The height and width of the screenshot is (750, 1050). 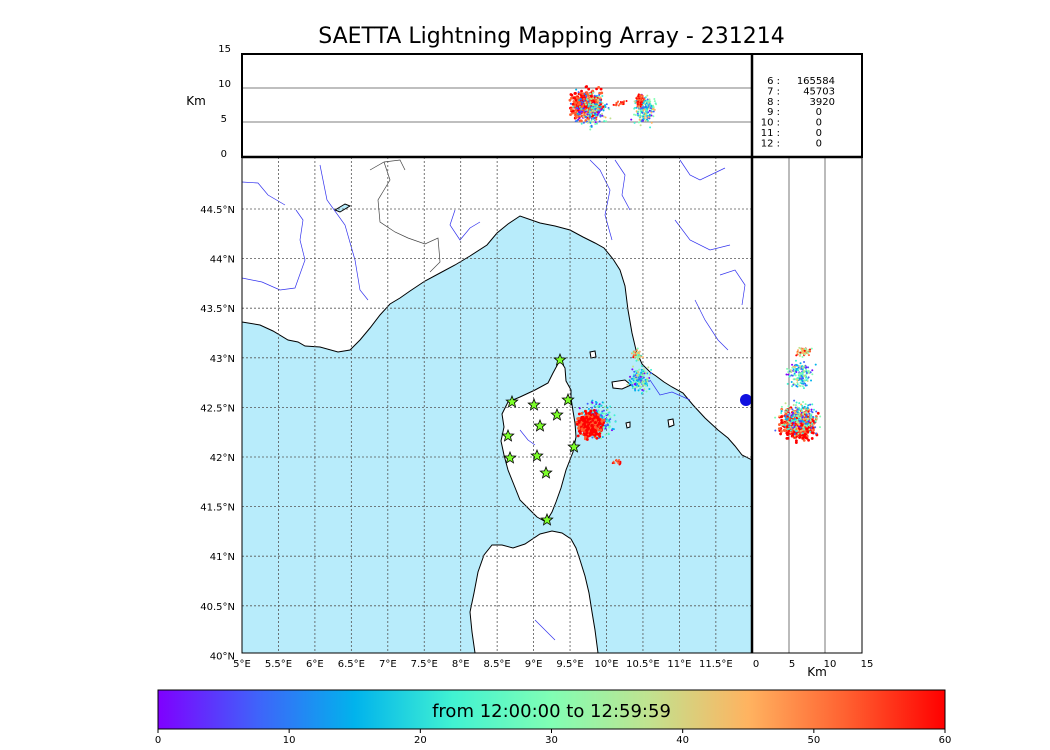 I want to click on giglio-island, so click(x=671, y=423).